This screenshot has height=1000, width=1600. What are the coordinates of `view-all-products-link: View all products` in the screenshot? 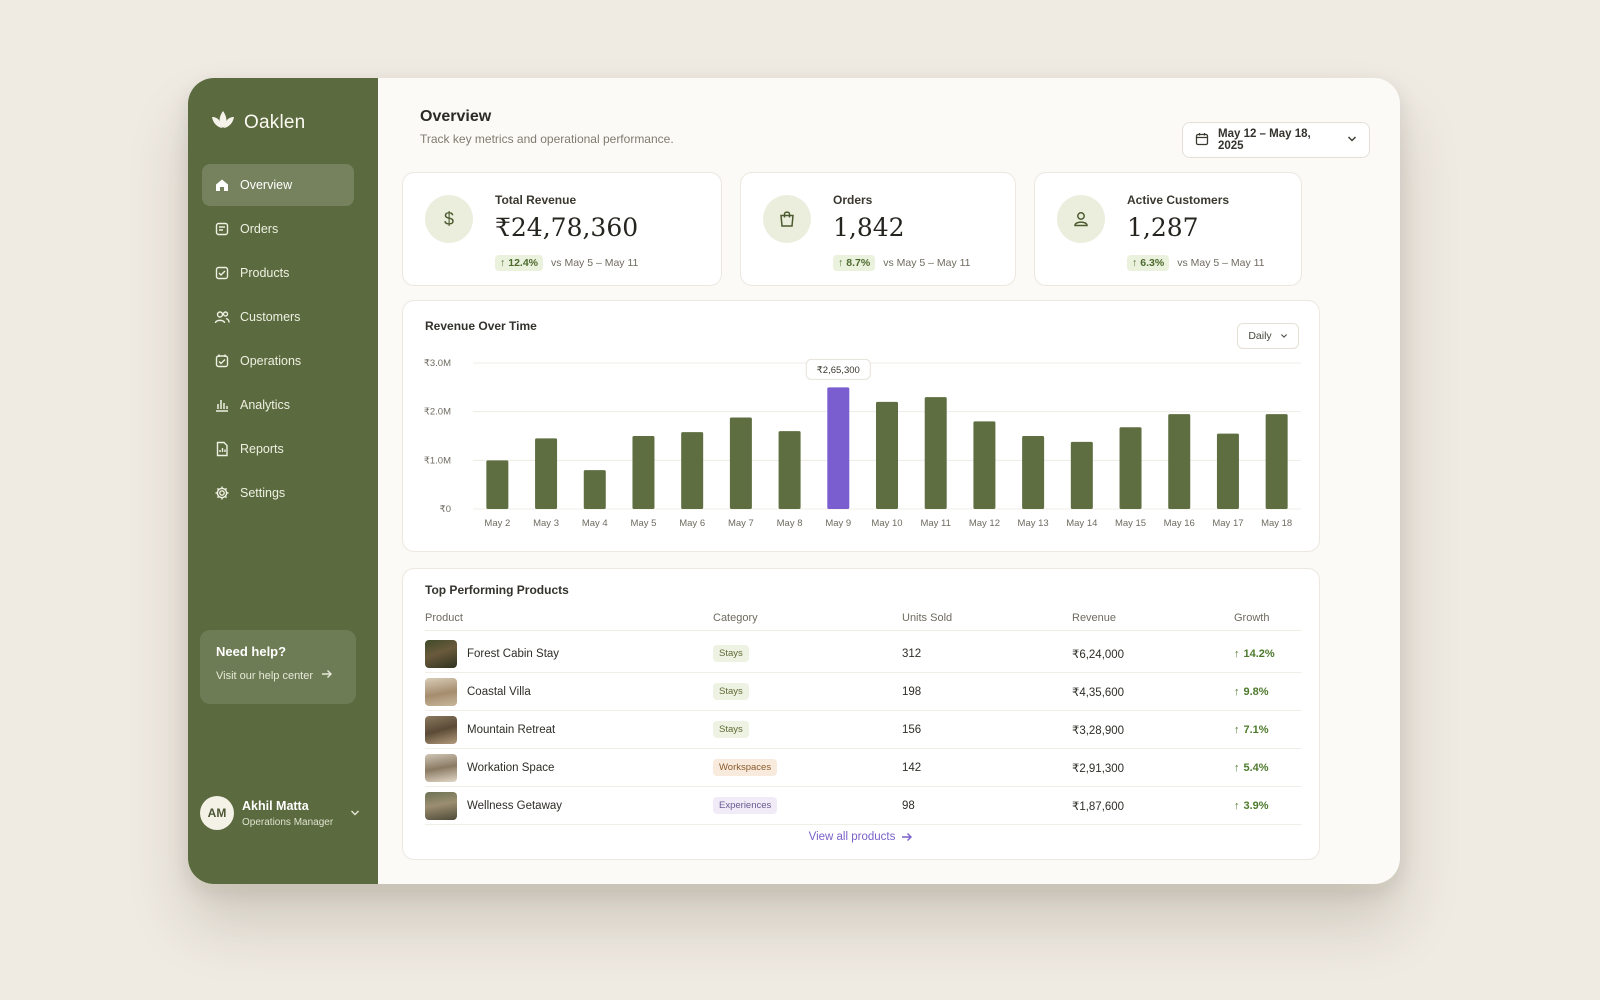 It's located at (861, 837).